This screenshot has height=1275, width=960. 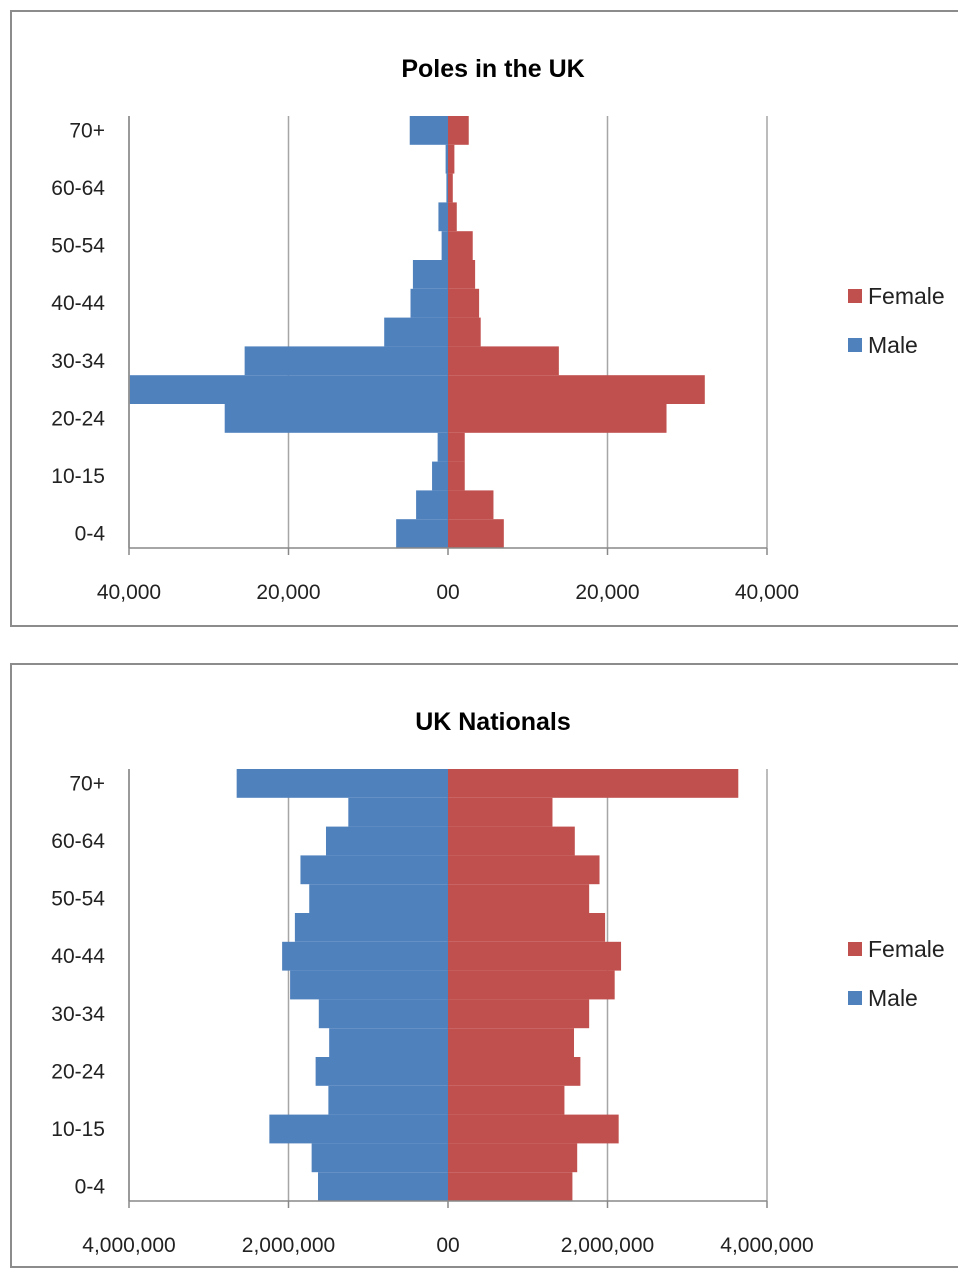 What do you see at coordinates (492, 69) in the screenshot?
I see `chart-title: Poles in the UK` at bounding box center [492, 69].